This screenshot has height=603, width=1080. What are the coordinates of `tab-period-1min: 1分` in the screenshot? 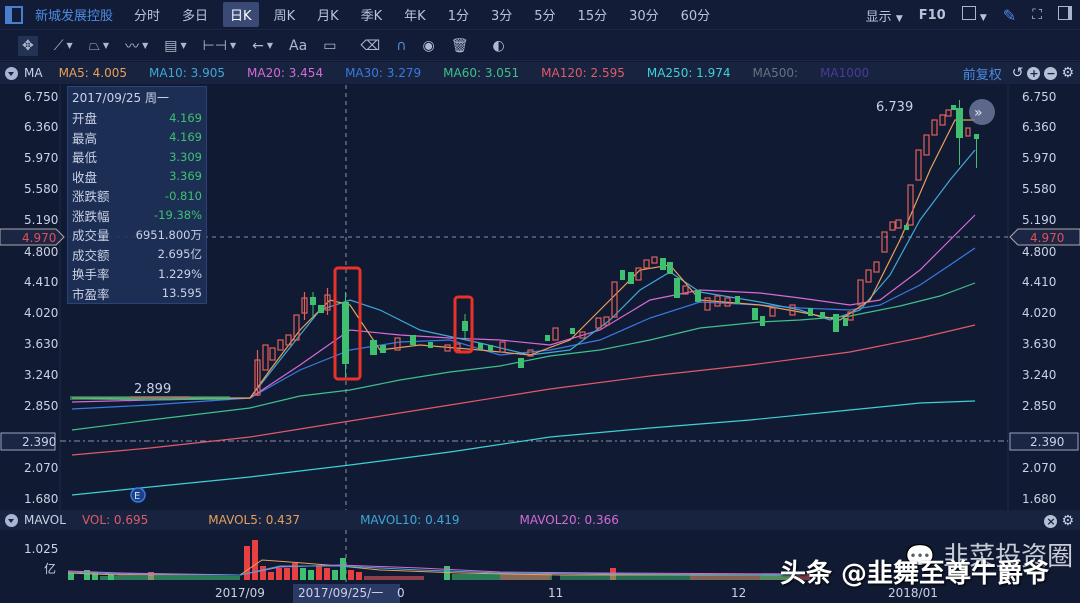 It's located at (458, 16).